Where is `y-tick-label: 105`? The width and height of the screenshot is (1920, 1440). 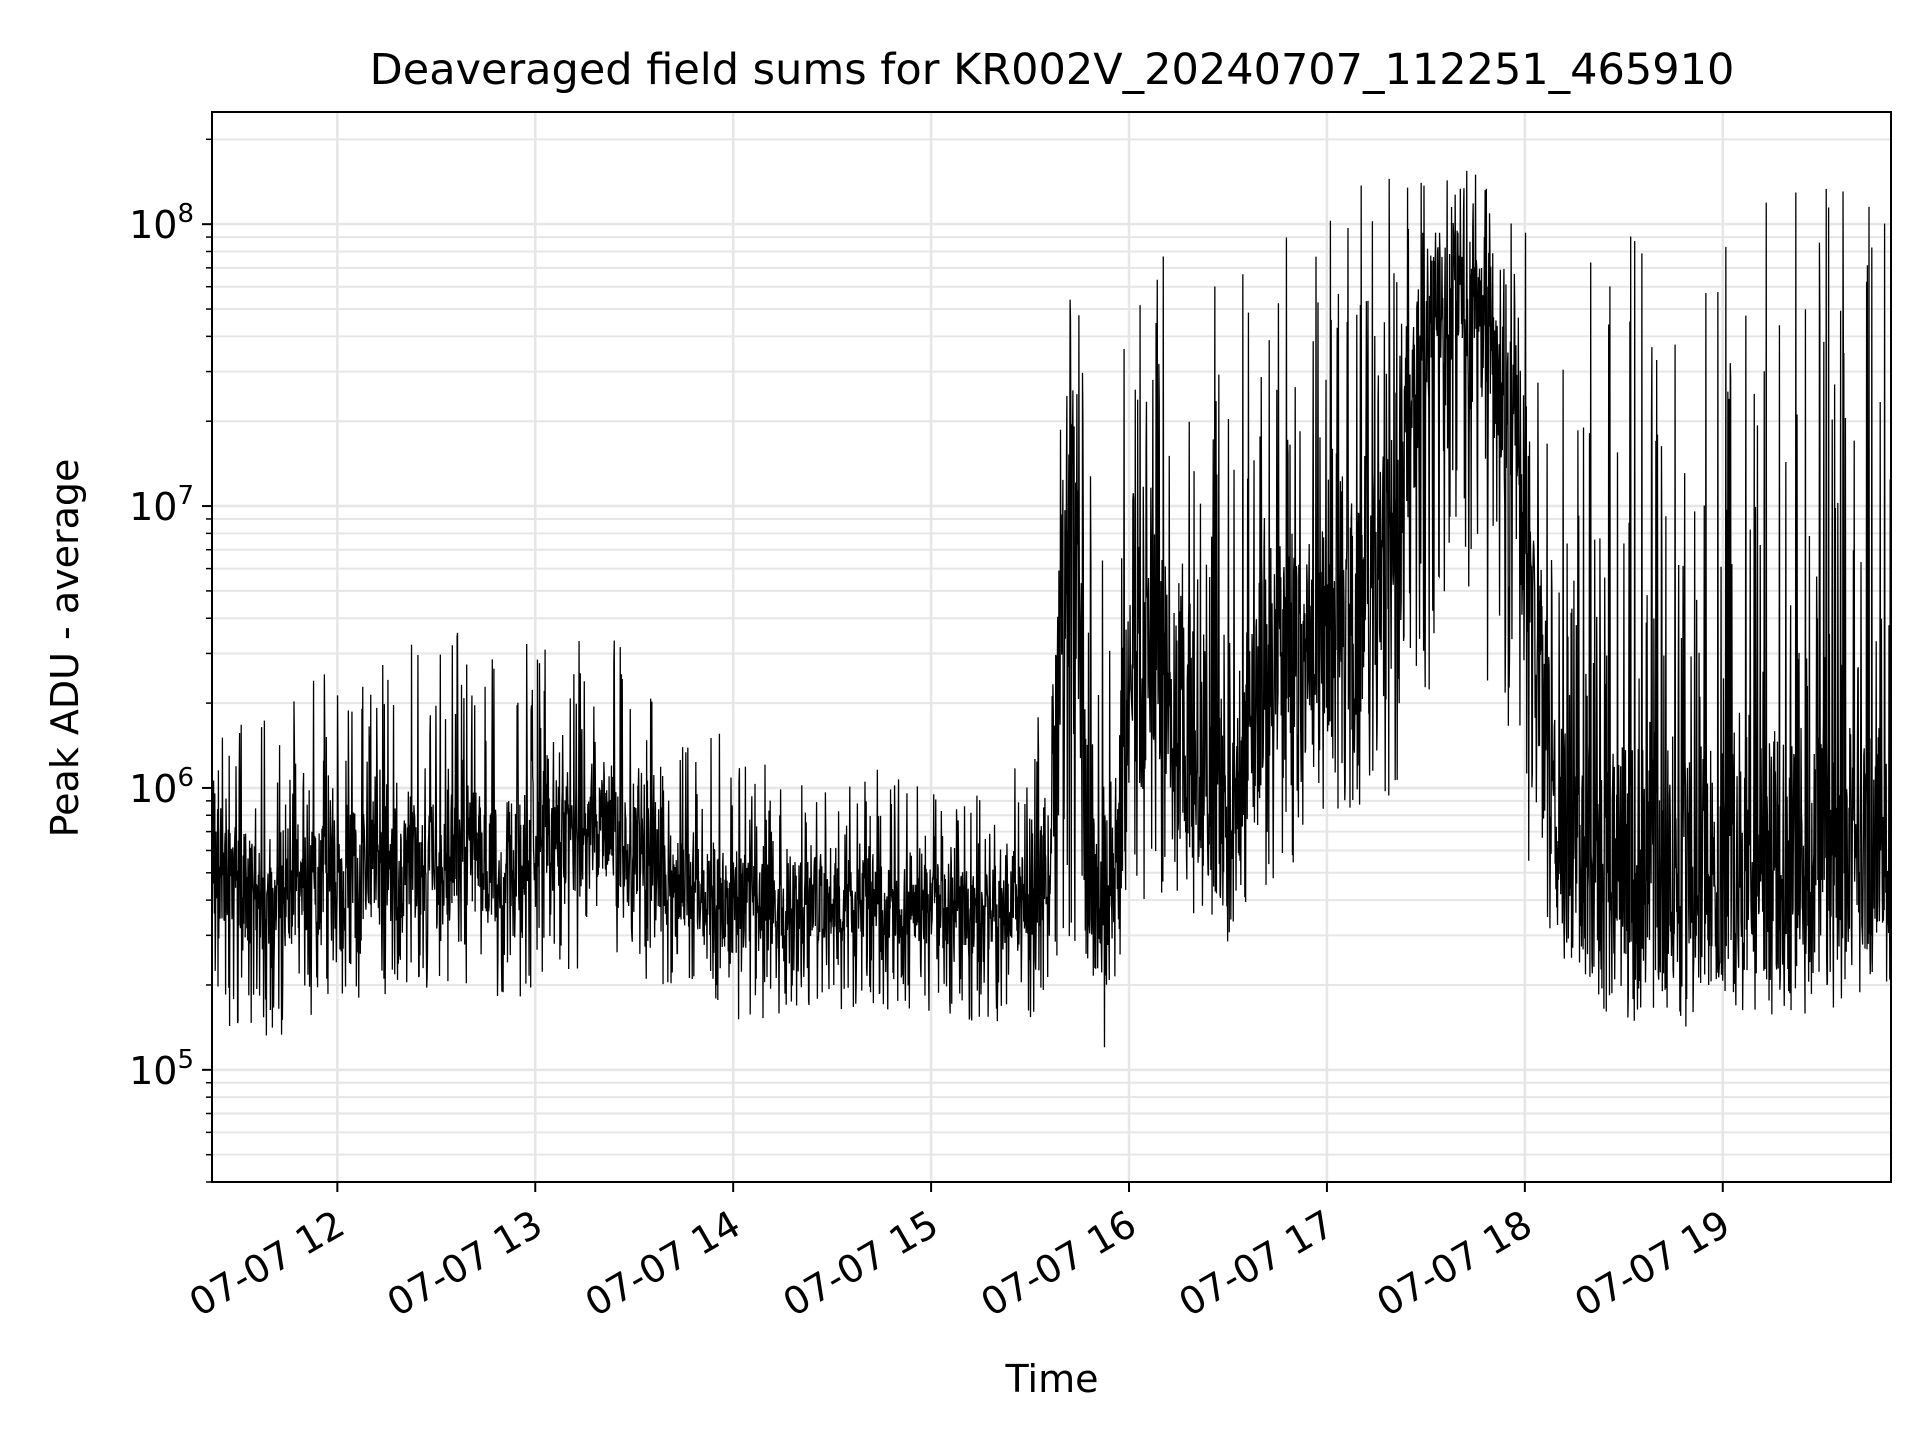
y-tick-label: 105 is located at coordinates (161, 1069).